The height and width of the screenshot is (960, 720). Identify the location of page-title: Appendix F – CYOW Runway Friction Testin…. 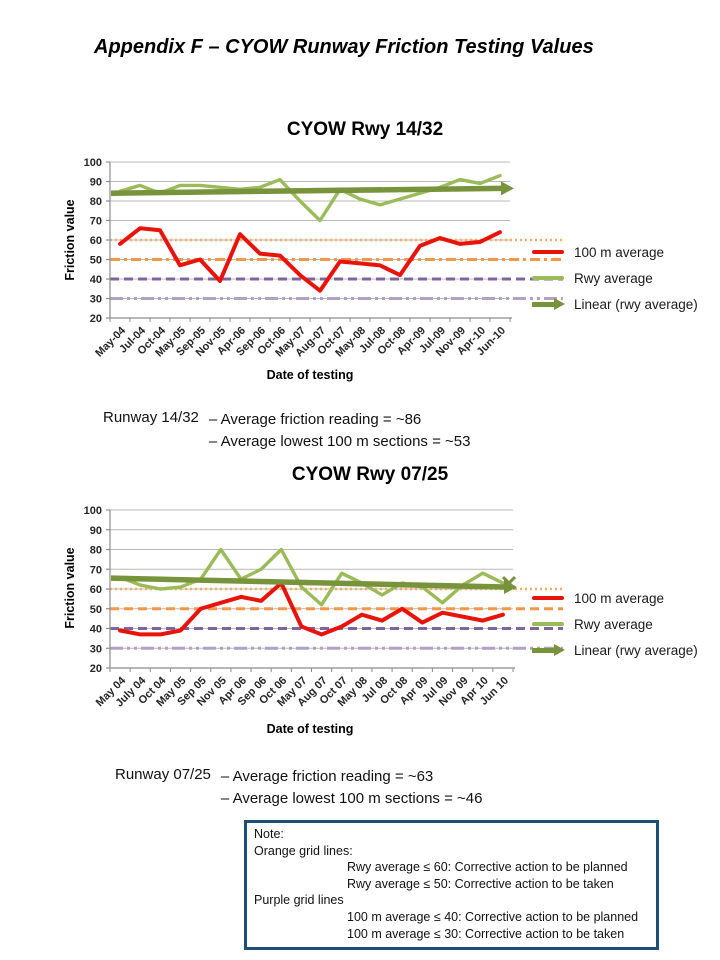
(344, 47).